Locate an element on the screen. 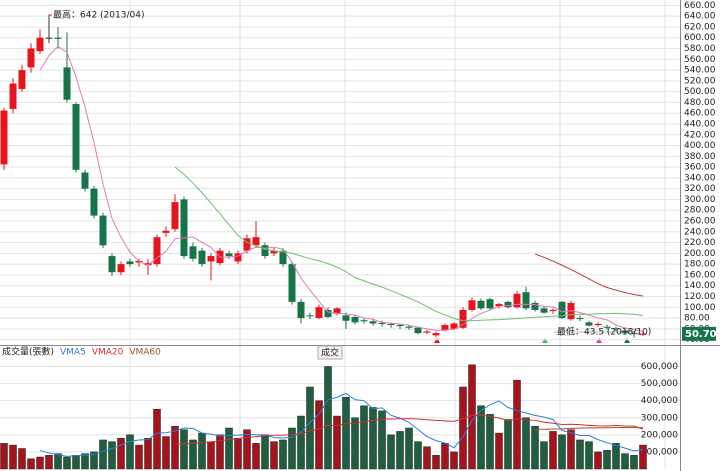 This screenshot has height=471, width=720. y-tick-label: 100,000 is located at coordinates (659, 452).